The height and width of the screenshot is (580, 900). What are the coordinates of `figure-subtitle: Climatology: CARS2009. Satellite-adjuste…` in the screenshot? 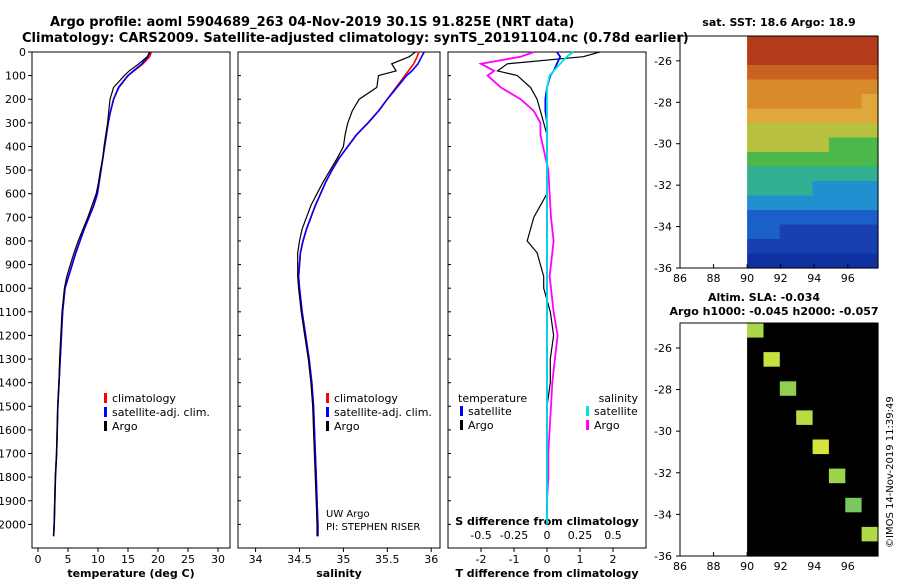 It's located at (355, 38).